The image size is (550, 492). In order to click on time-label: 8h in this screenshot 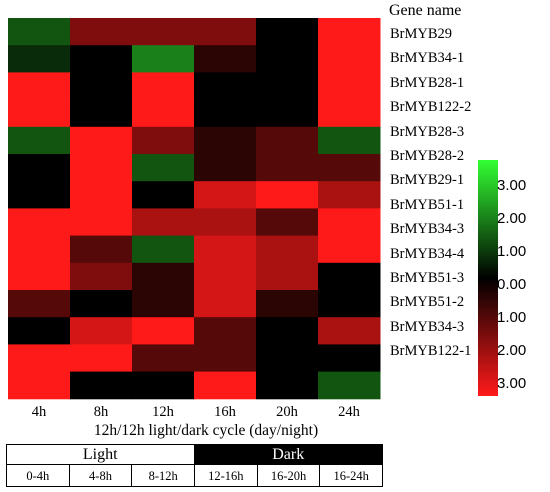, I will do `click(101, 412)`.